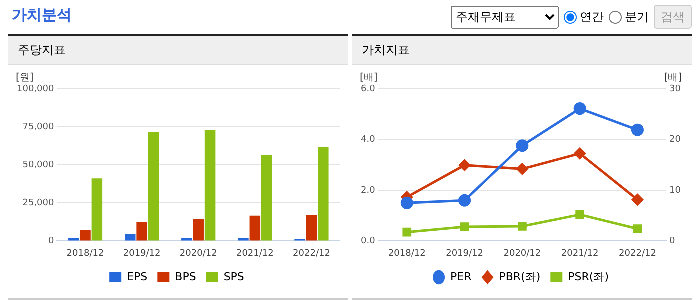 The image size is (700, 300). What do you see at coordinates (35, 89) in the screenshot?
I see `y-tick-label: 100,000` at bounding box center [35, 89].